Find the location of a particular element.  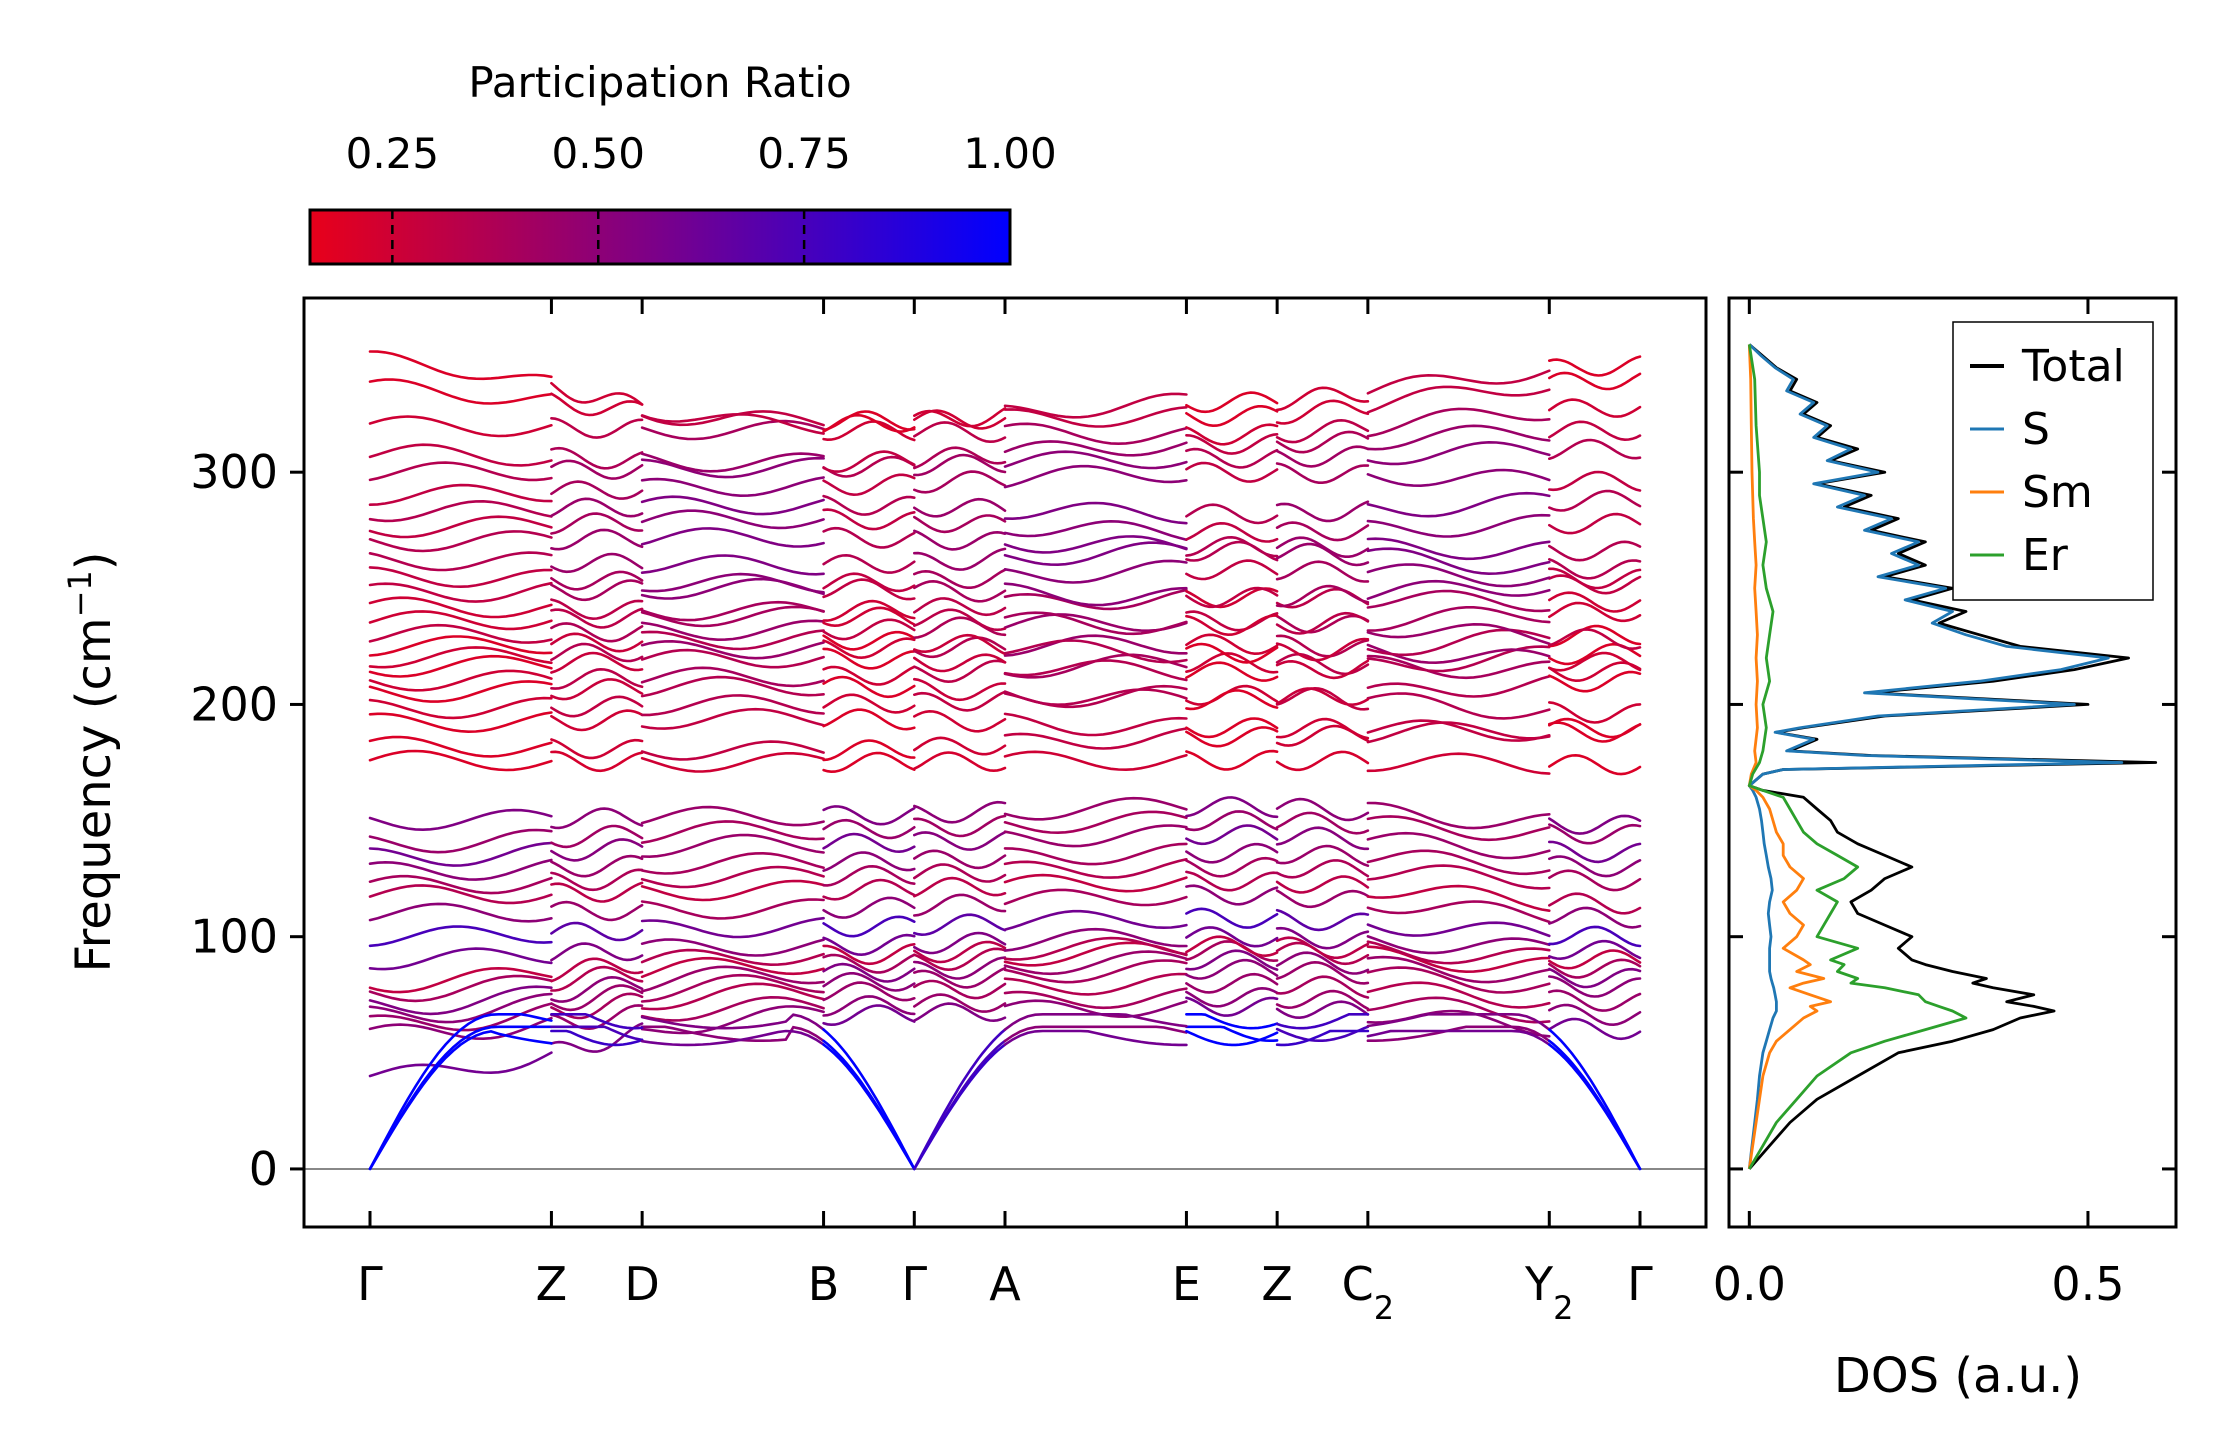

k-point-label: B is located at coordinates (824, 1284).